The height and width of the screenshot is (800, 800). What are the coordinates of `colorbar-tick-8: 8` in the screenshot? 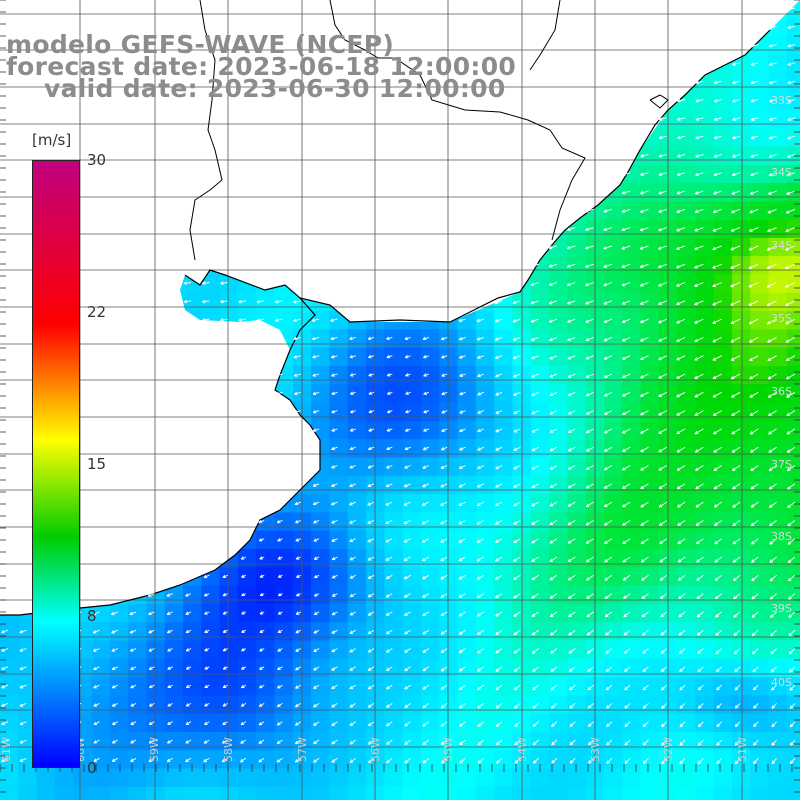 It's located at (92, 616).